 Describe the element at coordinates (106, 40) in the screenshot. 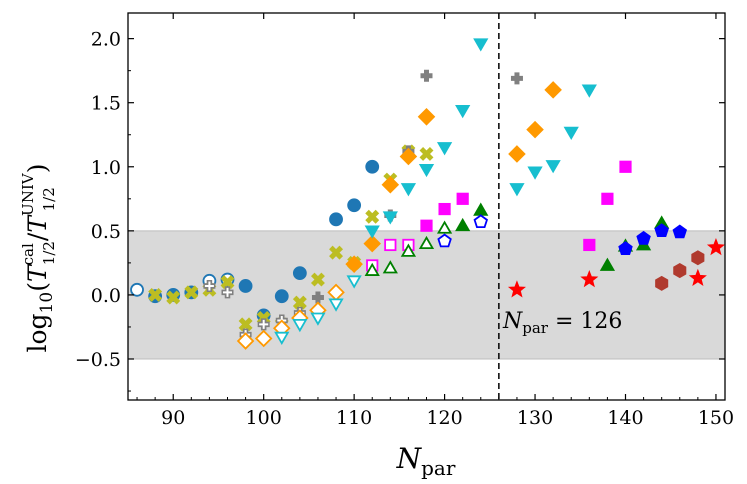

I see `y-tick-label: 2.0` at that location.